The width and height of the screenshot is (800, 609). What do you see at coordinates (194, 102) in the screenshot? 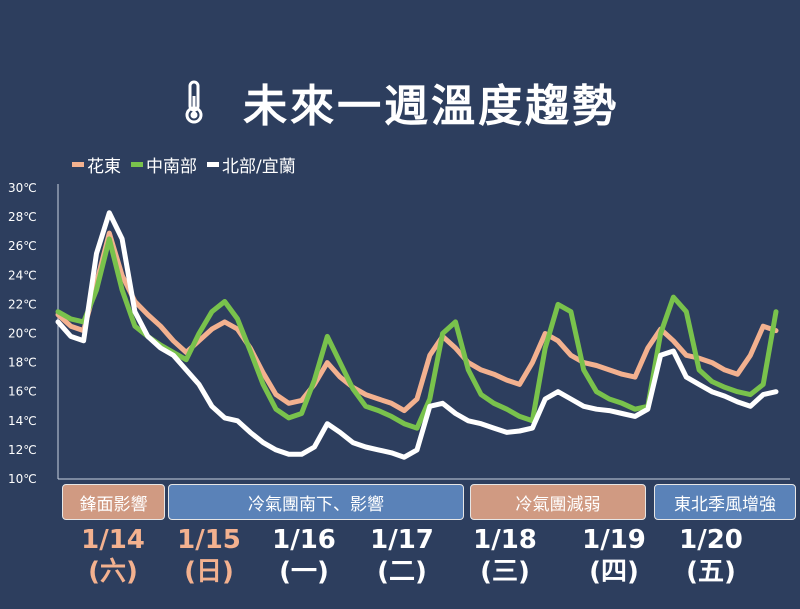
I see `thermometer-icon` at bounding box center [194, 102].